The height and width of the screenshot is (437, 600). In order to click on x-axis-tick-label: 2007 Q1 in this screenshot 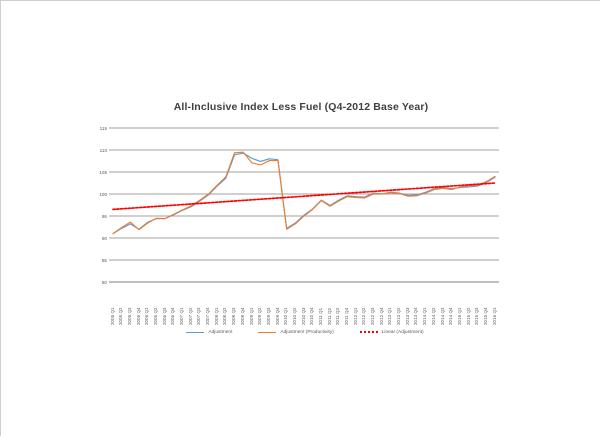, I will do `click(182, 316)`.